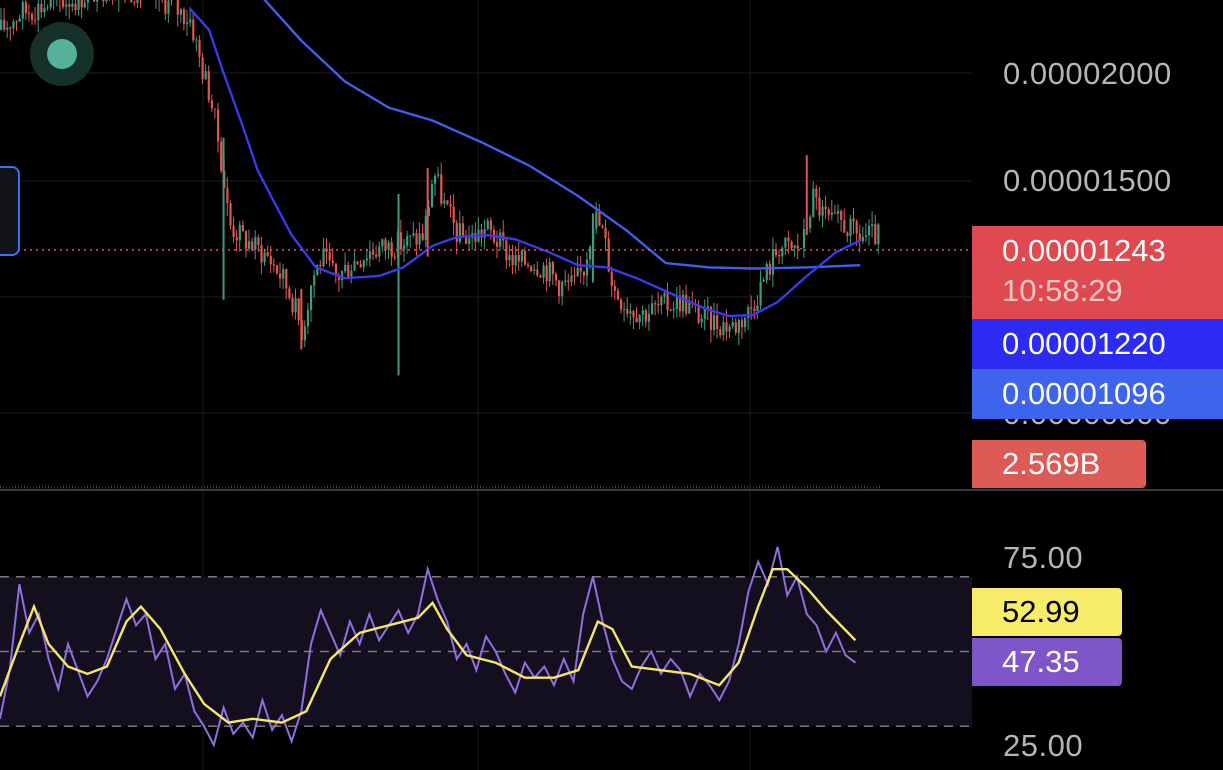  Describe the element at coordinates (1097, 394) in the screenshot. I see `ma-slow-price-tag: 0.00001096` at that location.